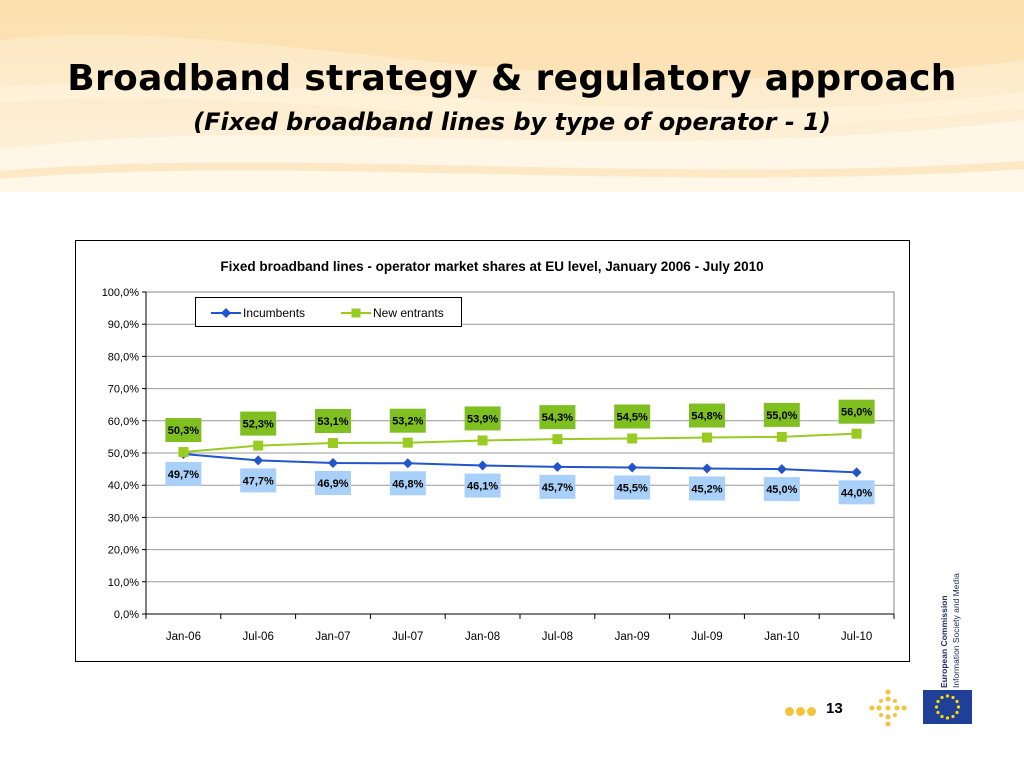  What do you see at coordinates (123, 583) in the screenshot?
I see `y-tick-label: 10,0%` at bounding box center [123, 583].